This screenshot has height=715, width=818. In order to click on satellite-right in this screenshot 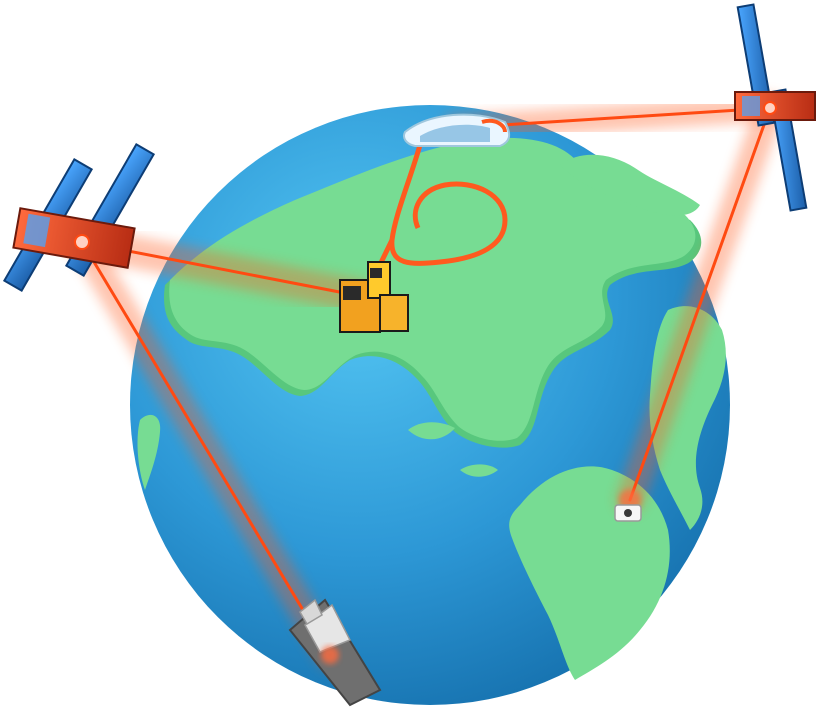, I will do `click(775, 107)`.